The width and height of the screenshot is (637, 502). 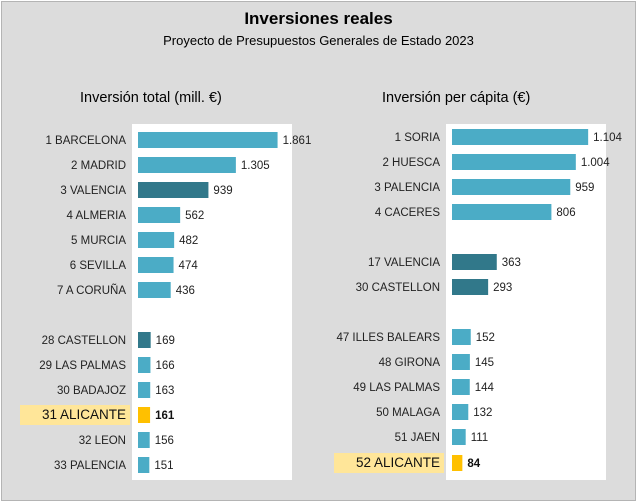 I want to click on value-label: 84, so click(x=473, y=464).